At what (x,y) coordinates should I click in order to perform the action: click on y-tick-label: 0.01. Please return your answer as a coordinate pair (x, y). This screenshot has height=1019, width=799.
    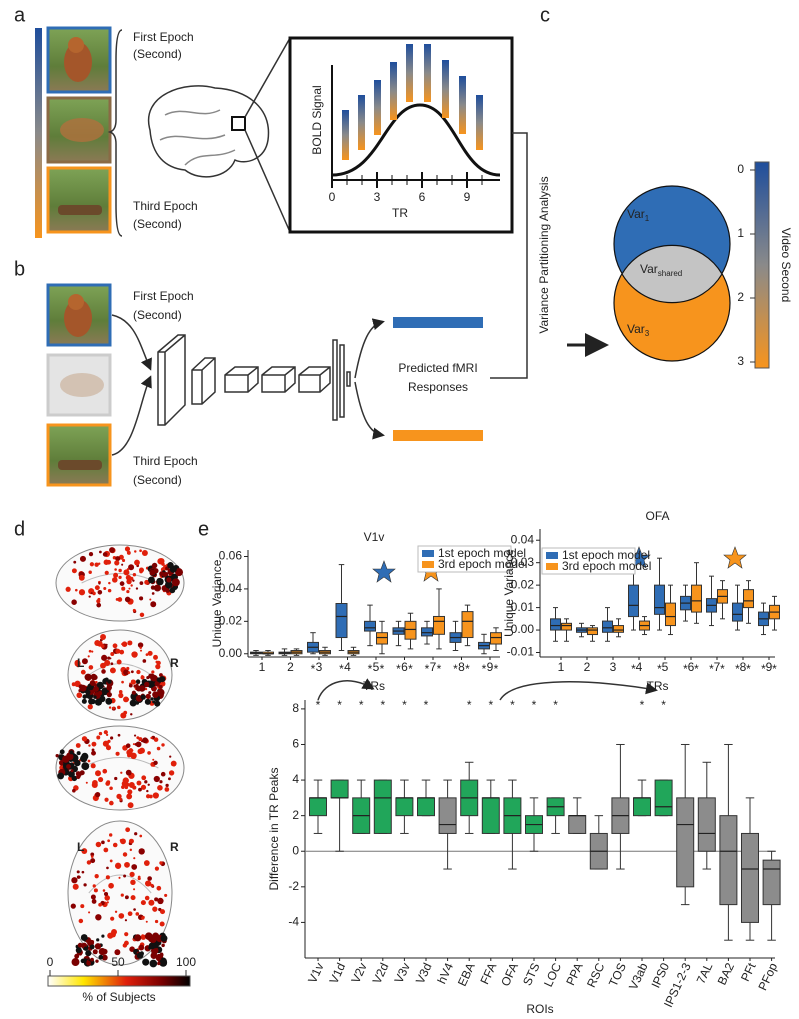
    Looking at the image, I should click on (523, 607).